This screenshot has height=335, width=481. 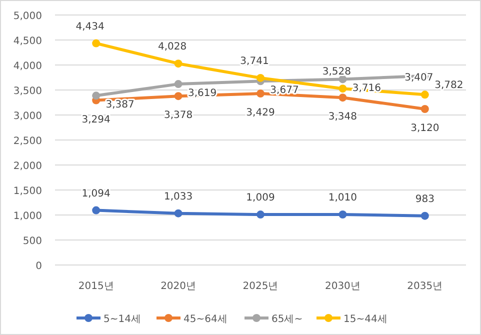 What do you see at coordinates (424, 199) in the screenshot?
I see `data-label: 983` at bounding box center [424, 199].